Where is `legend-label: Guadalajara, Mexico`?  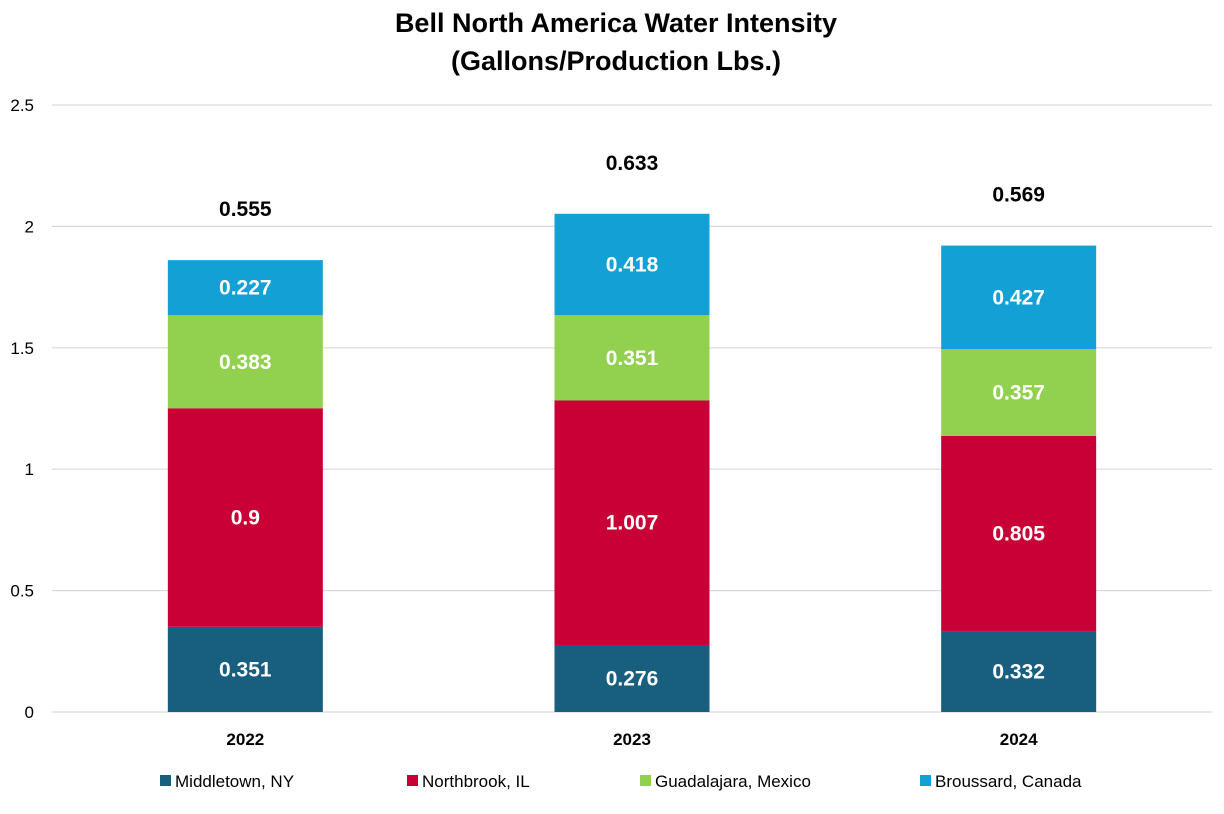 legend-label: Guadalajara, Mexico is located at coordinates (733, 781).